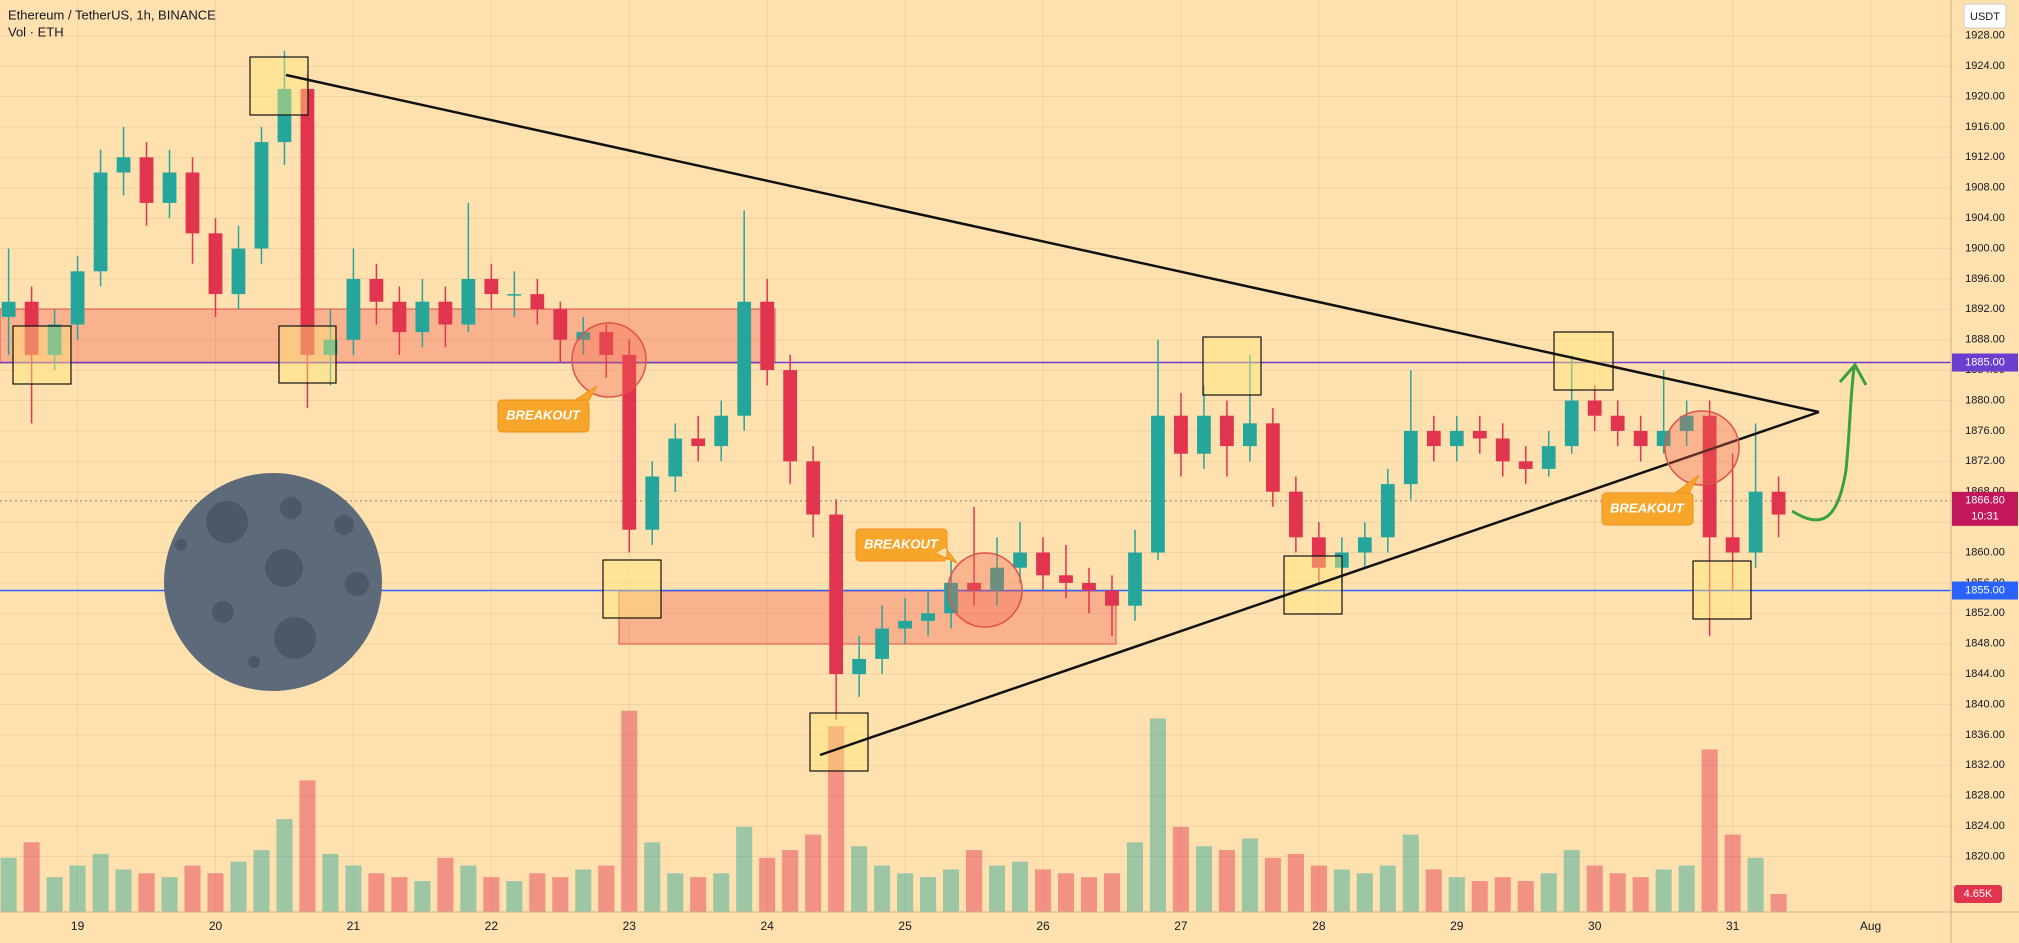 The width and height of the screenshot is (2019, 943). I want to click on breakout-circle, so click(1702, 448).